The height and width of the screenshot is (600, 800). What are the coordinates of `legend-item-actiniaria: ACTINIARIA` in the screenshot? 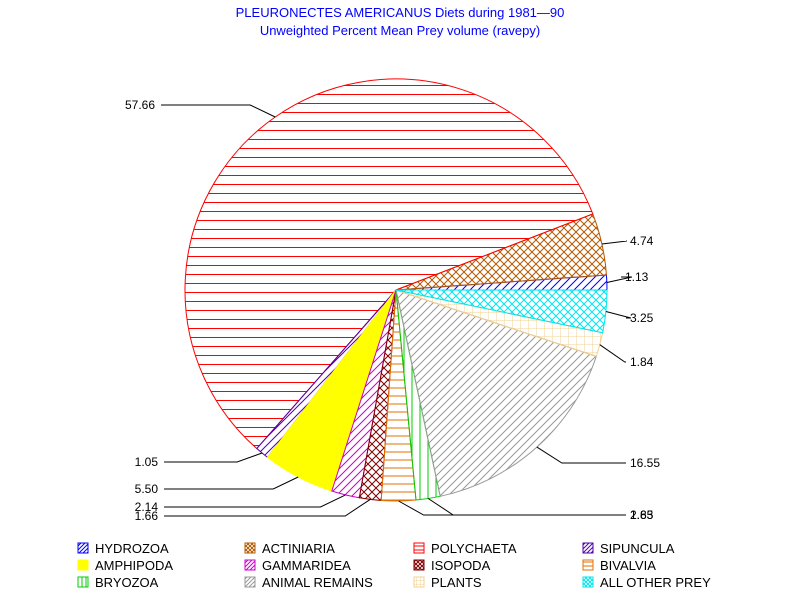 It's located at (289, 548).